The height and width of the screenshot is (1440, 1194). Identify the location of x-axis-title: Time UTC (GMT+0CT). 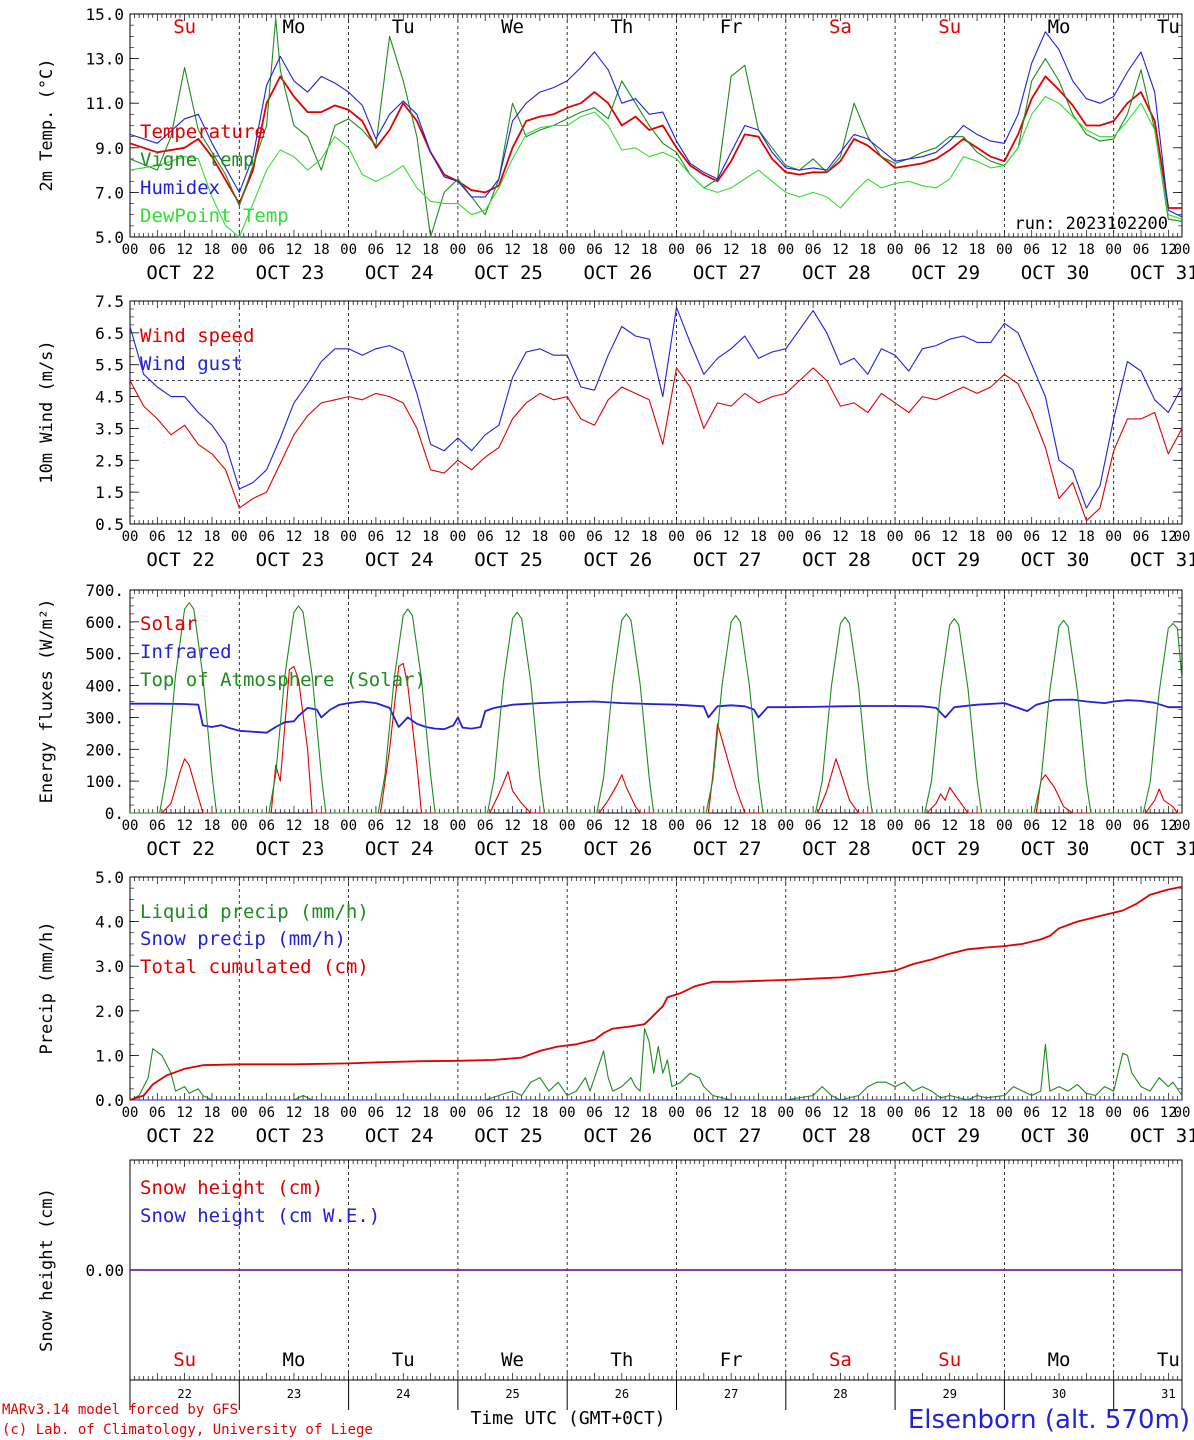
(567, 1418).